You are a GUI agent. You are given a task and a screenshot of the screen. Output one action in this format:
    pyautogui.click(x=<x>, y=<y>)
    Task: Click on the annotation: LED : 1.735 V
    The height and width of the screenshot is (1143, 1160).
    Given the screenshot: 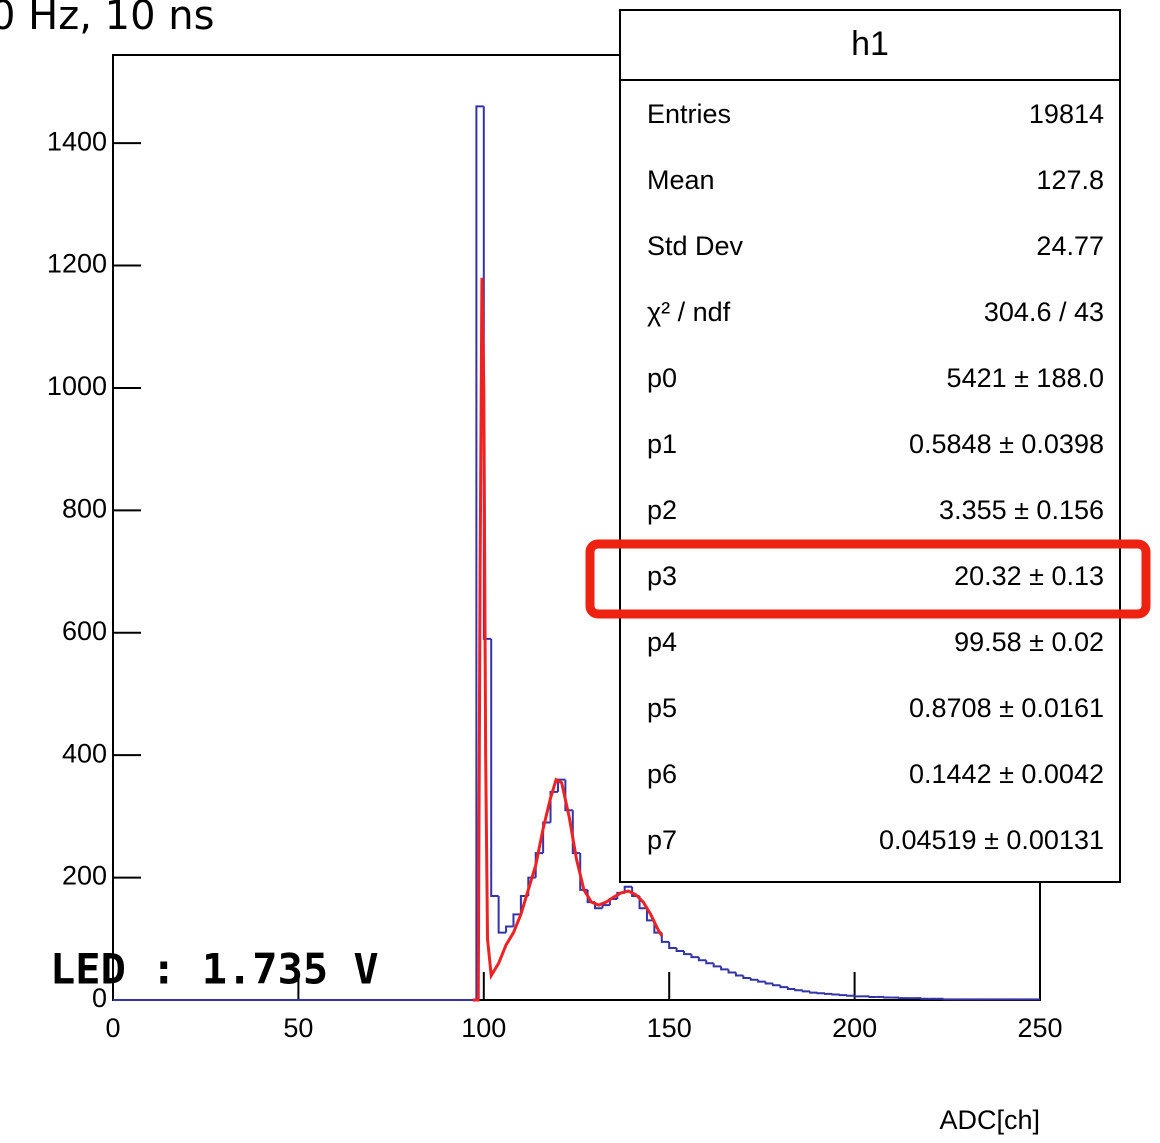 What is the action you would take?
    pyautogui.click(x=214, y=969)
    